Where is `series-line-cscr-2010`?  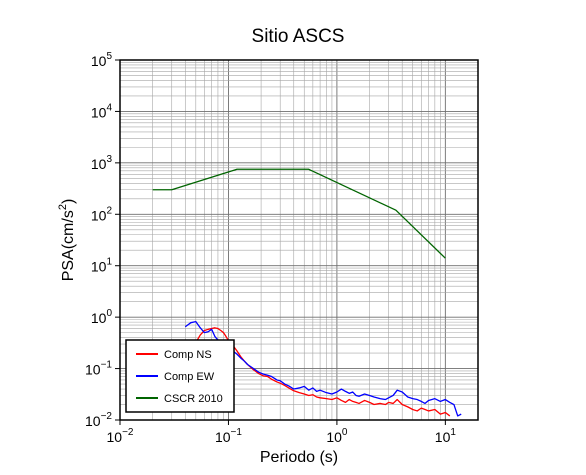 series-line-cscr-2010 is located at coordinates (299, 213).